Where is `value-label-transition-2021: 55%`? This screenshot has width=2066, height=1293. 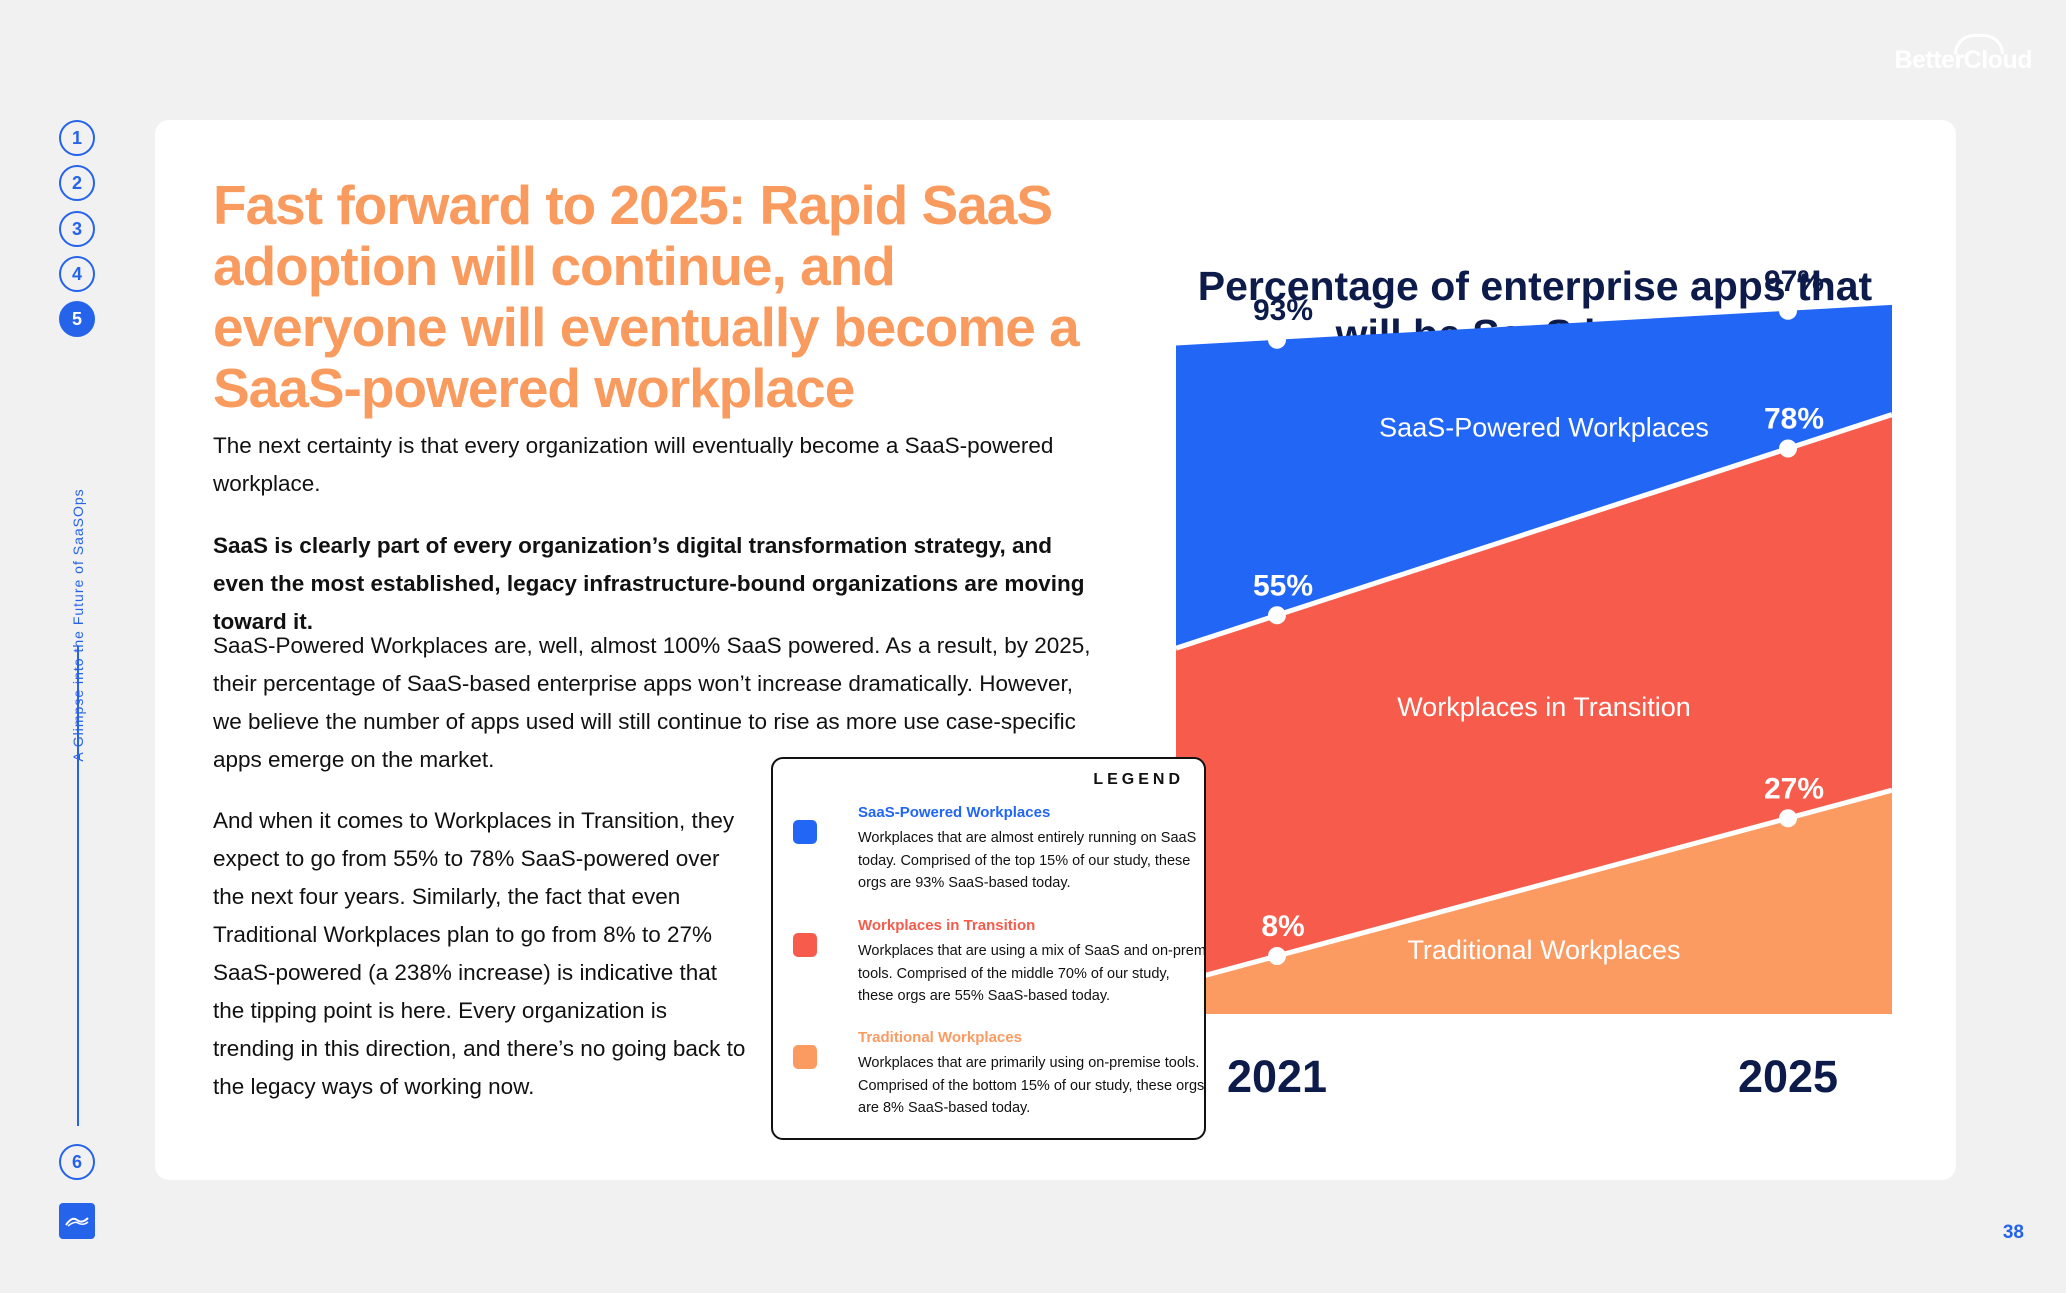
value-label-transition-2021: 55% is located at coordinates (1283, 585).